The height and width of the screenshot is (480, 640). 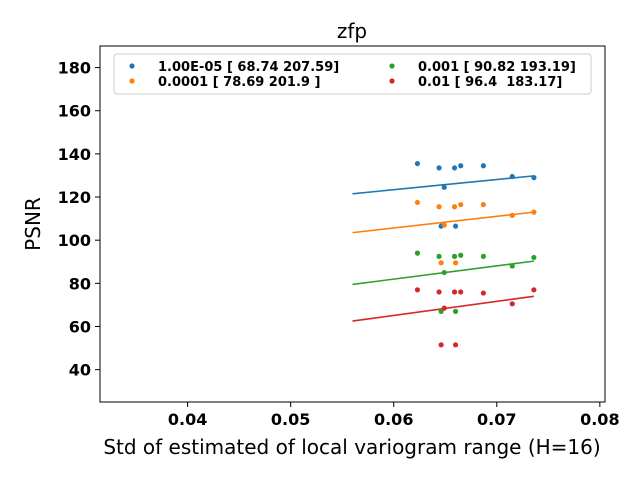 What do you see at coordinates (239, 82) in the screenshot?
I see `legend-entry-label: 0.0001 [ 78.69 201.9 ]` at bounding box center [239, 82].